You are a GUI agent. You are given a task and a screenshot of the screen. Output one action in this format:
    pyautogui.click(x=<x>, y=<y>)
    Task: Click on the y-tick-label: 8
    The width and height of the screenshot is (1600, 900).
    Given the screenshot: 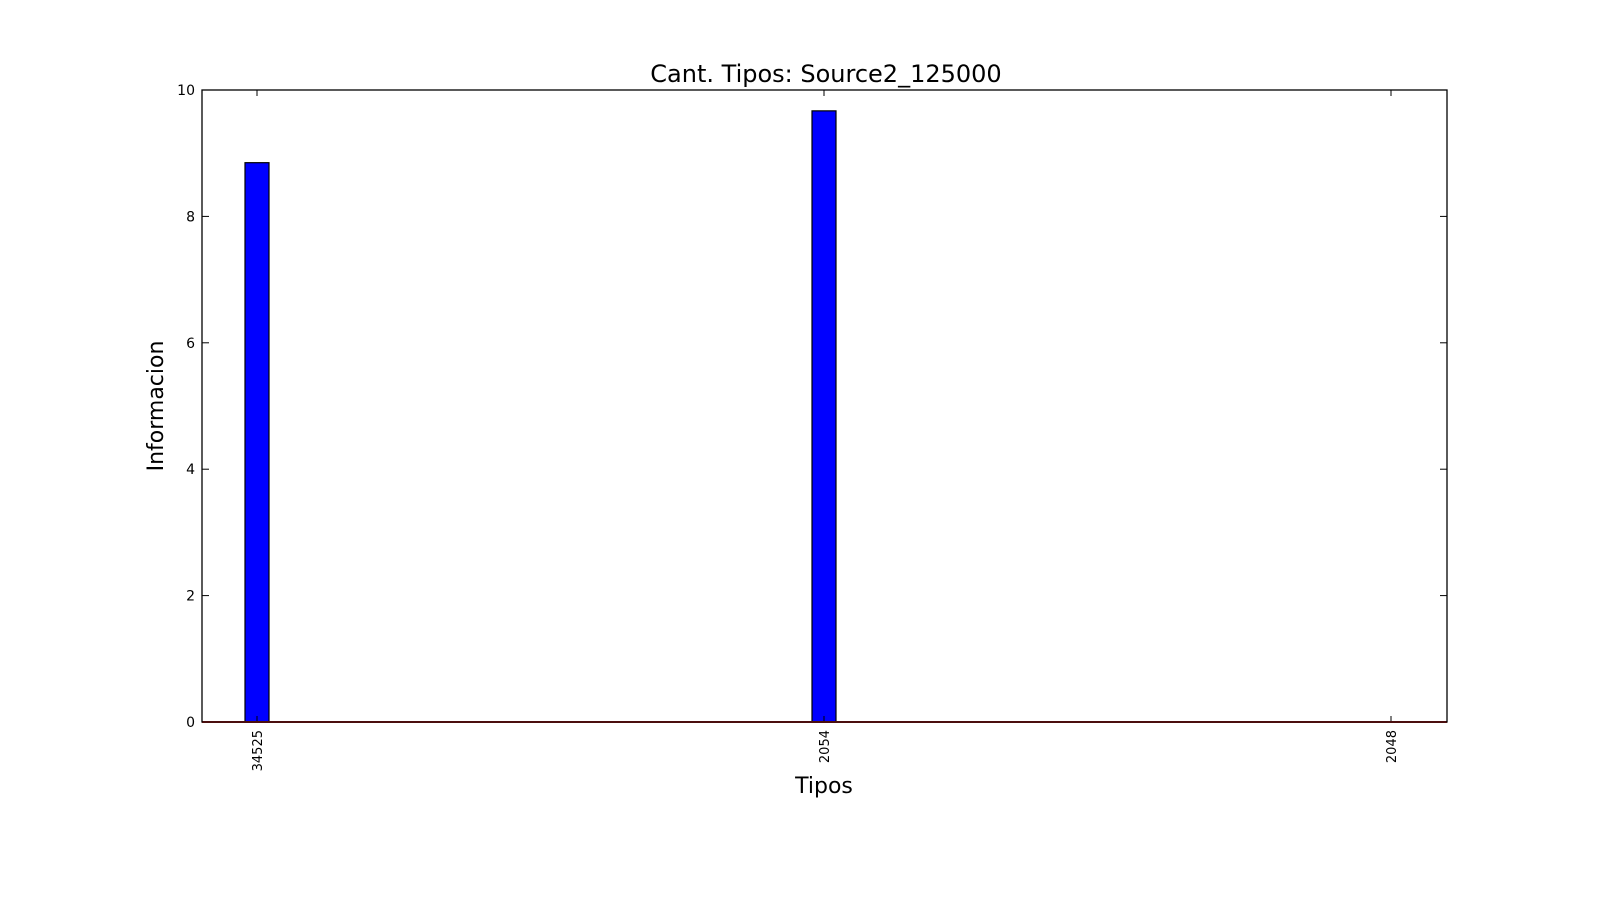 What is the action you would take?
    pyautogui.click(x=190, y=217)
    